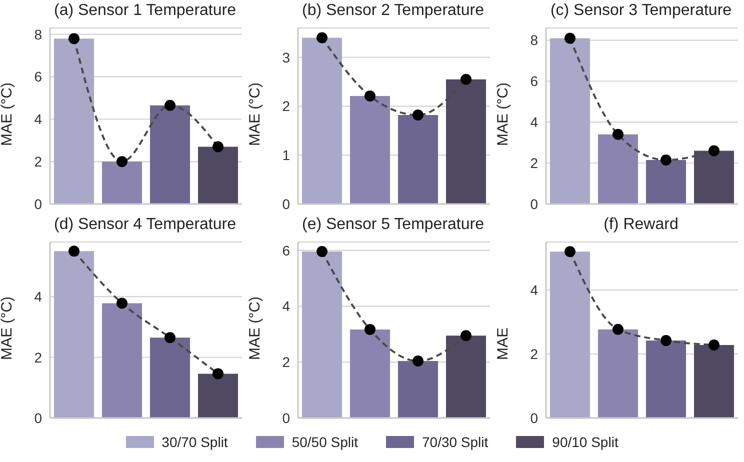 The height and width of the screenshot is (462, 744). I want to click on y-tick-label: 3, so click(286, 57).